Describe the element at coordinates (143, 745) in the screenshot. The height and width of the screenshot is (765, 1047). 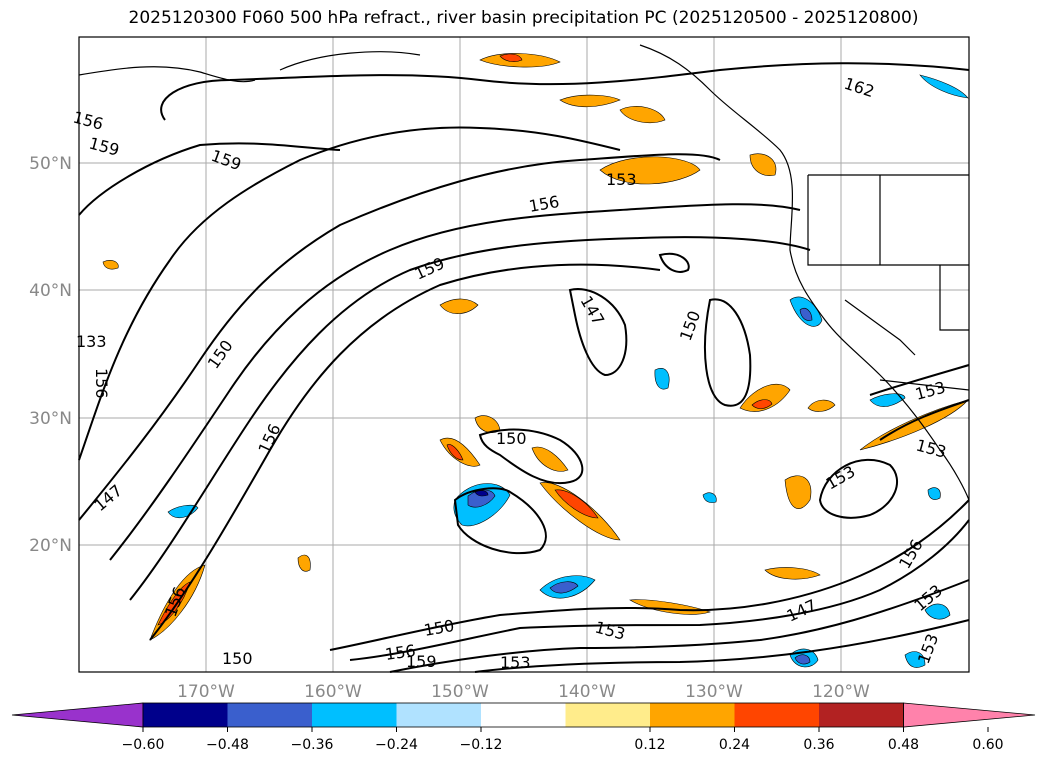
I see `colorbar-tick-label: −0.60` at that location.